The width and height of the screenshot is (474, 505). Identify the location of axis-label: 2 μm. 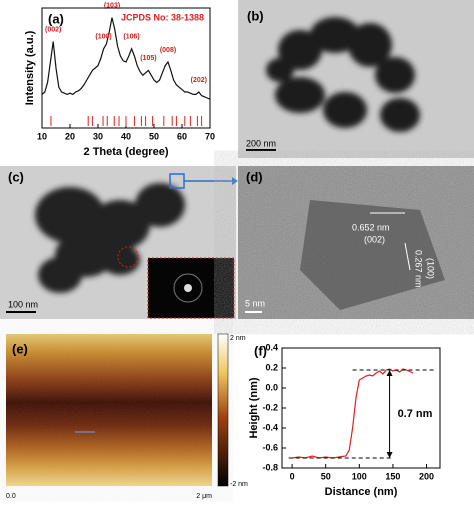
(204, 496).